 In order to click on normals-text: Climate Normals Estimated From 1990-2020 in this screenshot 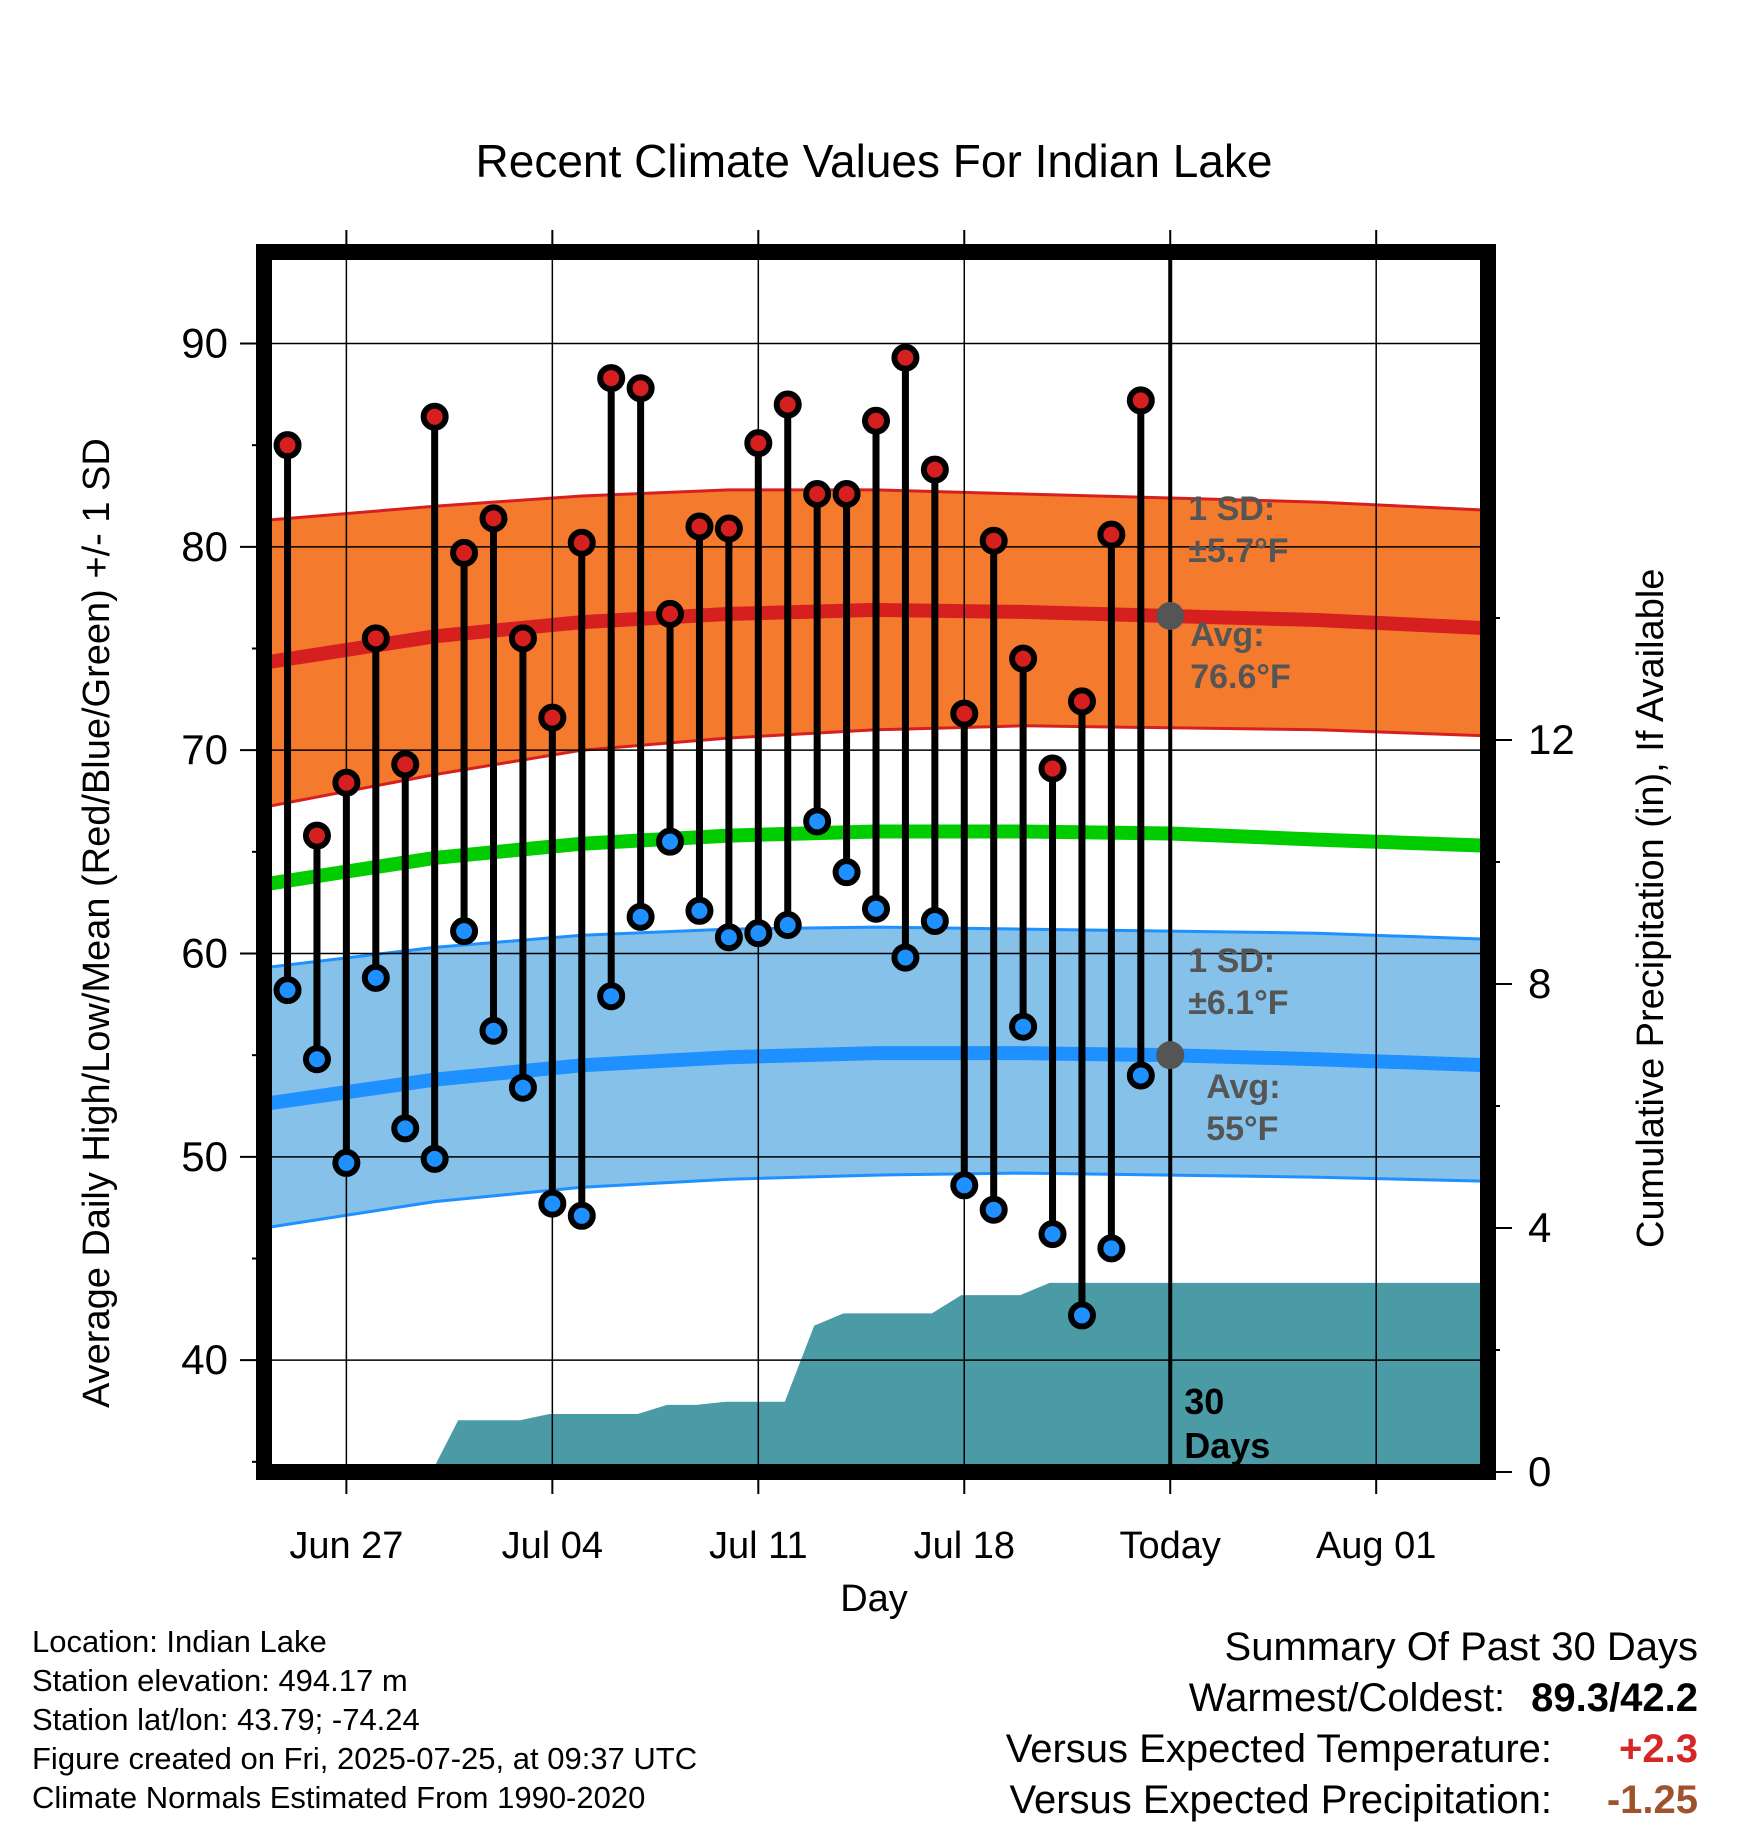, I will do `click(339, 1797)`.